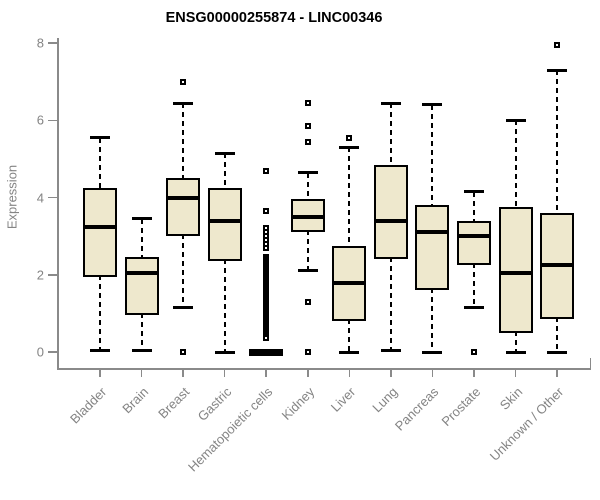 This screenshot has width=600, height=500. Describe the element at coordinates (557, 334) in the screenshot. I see `whisker-lower-unknown-other` at that location.